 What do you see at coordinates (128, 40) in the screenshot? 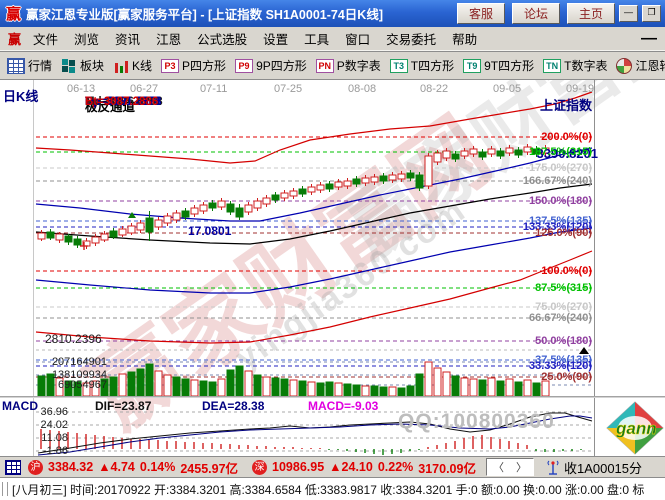
I see `menu-item-3: 资讯` at bounding box center [128, 40].